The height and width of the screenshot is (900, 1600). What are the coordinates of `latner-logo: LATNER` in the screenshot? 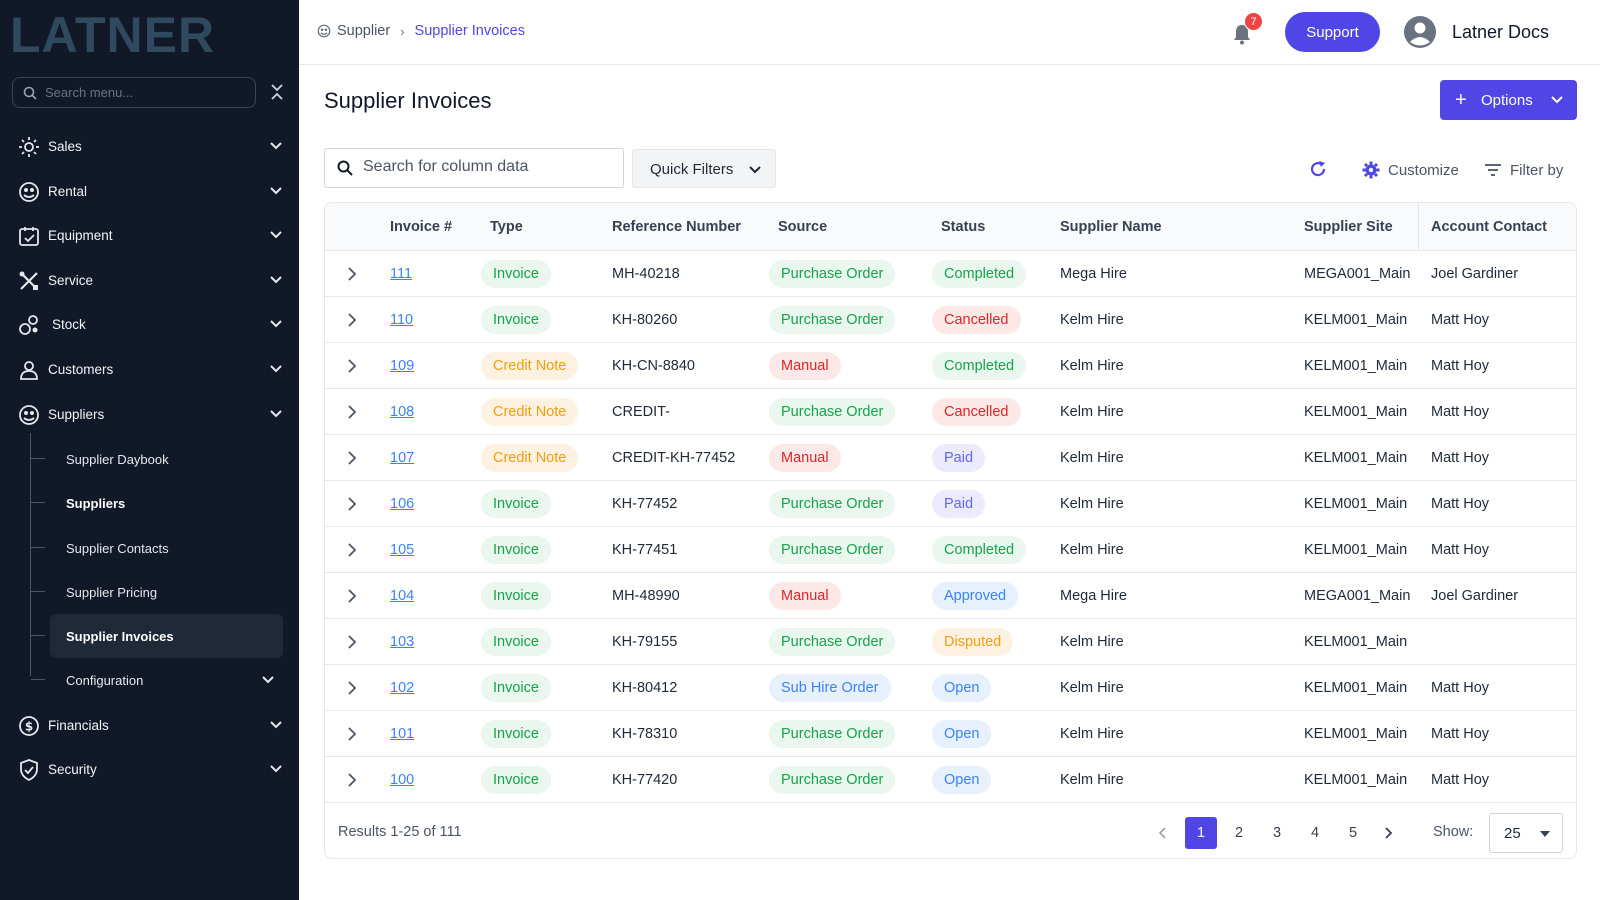 It's located at (112, 33).